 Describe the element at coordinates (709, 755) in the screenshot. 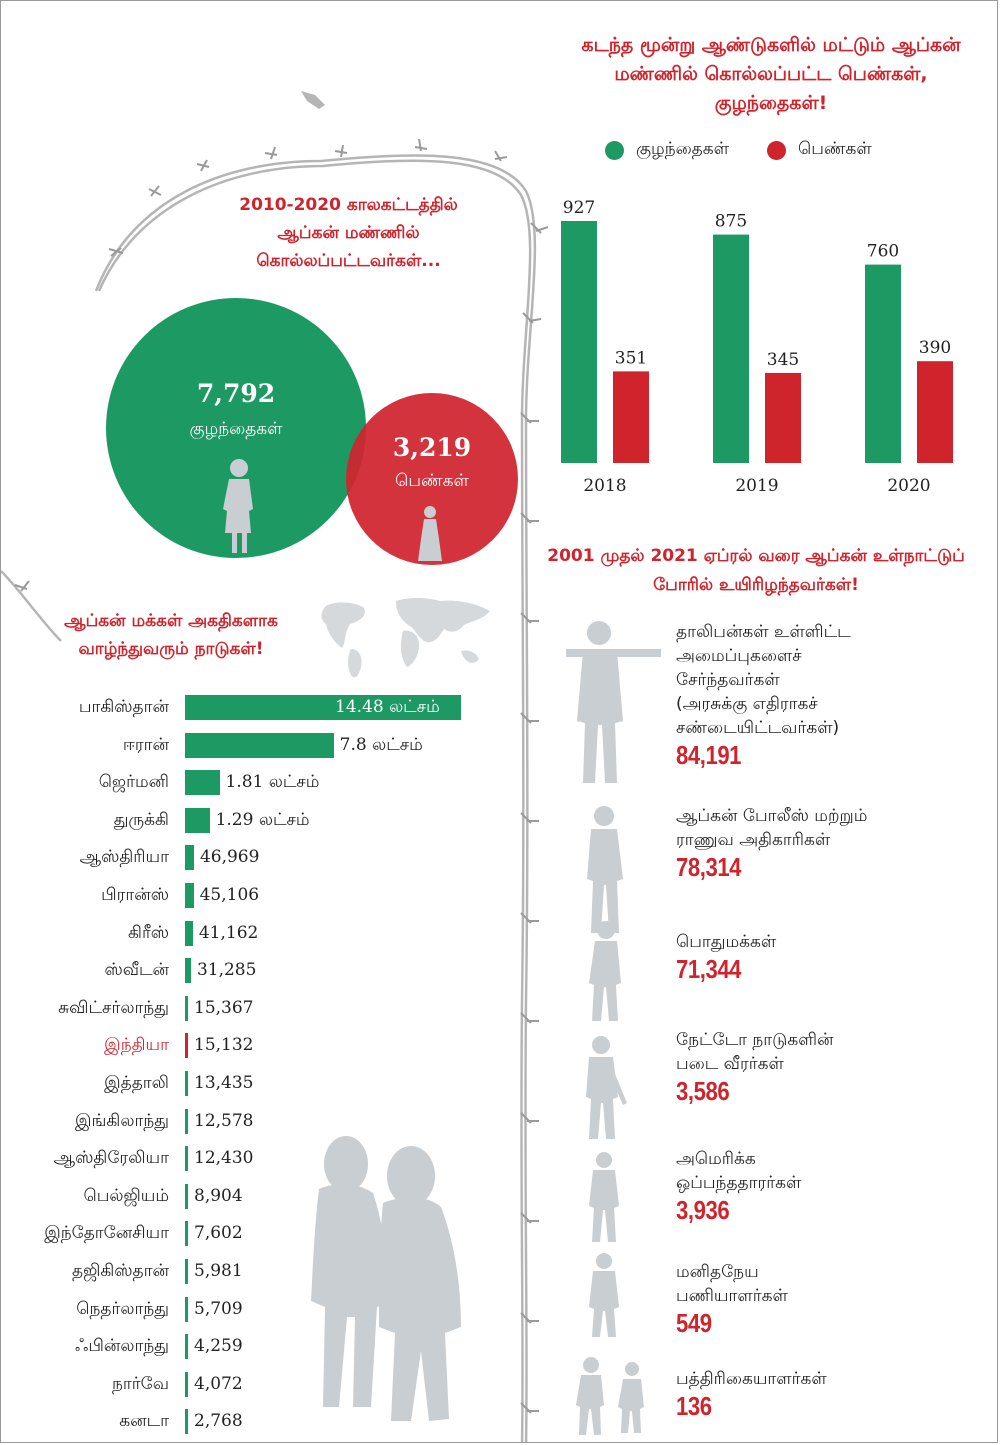

I see `death-value: 84,191` at that location.